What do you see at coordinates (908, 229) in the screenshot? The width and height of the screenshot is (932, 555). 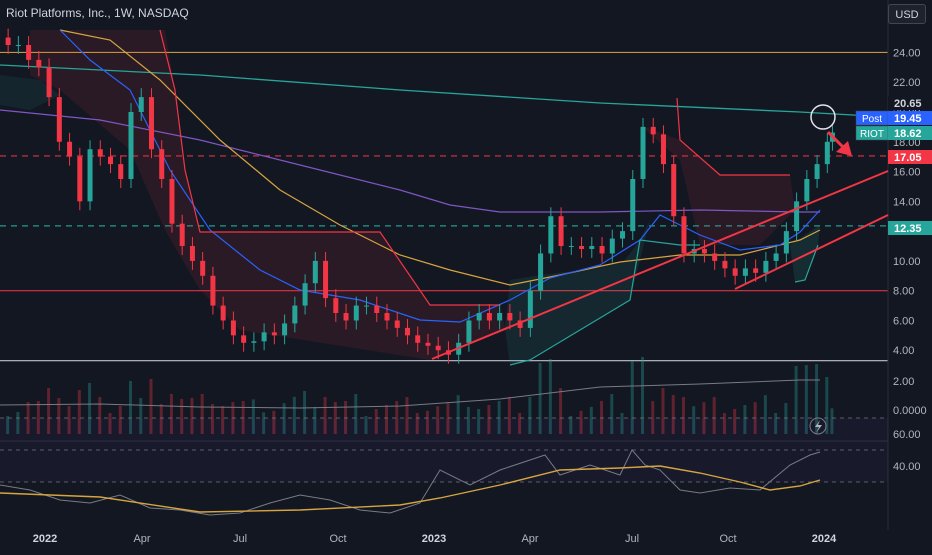 I see `price-tag-value: 12.35` at bounding box center [908, 229].